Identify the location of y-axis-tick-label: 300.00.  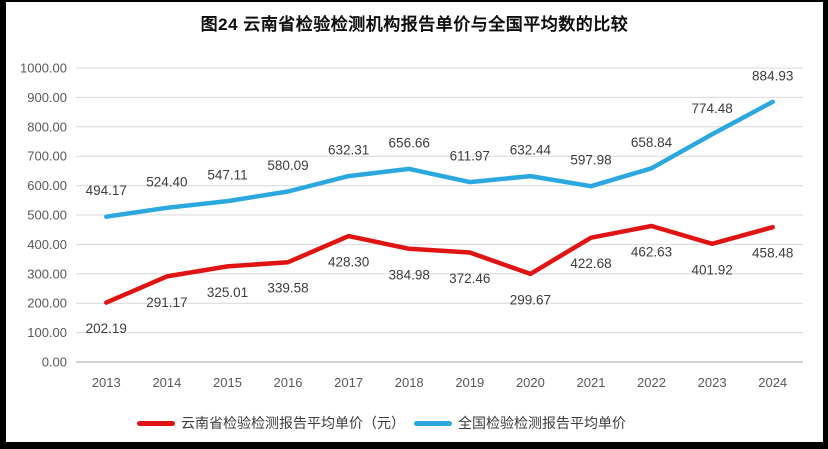
(47, 273).